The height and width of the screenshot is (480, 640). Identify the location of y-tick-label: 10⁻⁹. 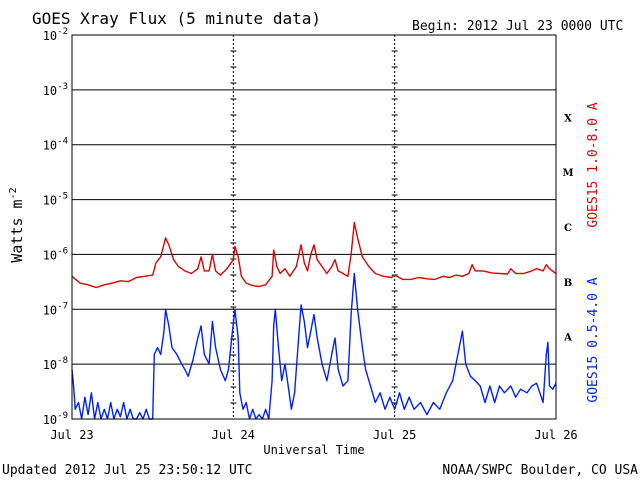
(55, 419).